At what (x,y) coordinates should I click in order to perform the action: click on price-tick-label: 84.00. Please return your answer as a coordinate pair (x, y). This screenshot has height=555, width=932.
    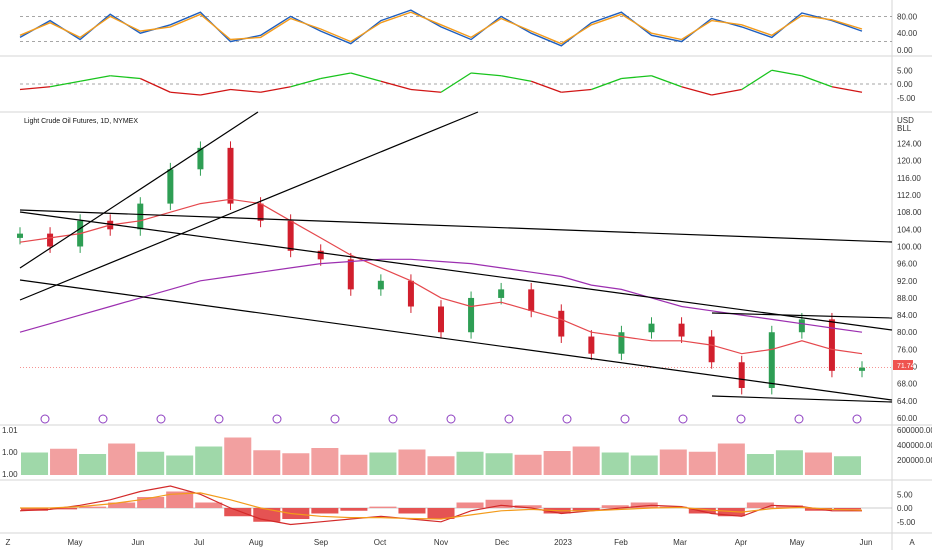
    Looking at the image, I should click on (907, 315).